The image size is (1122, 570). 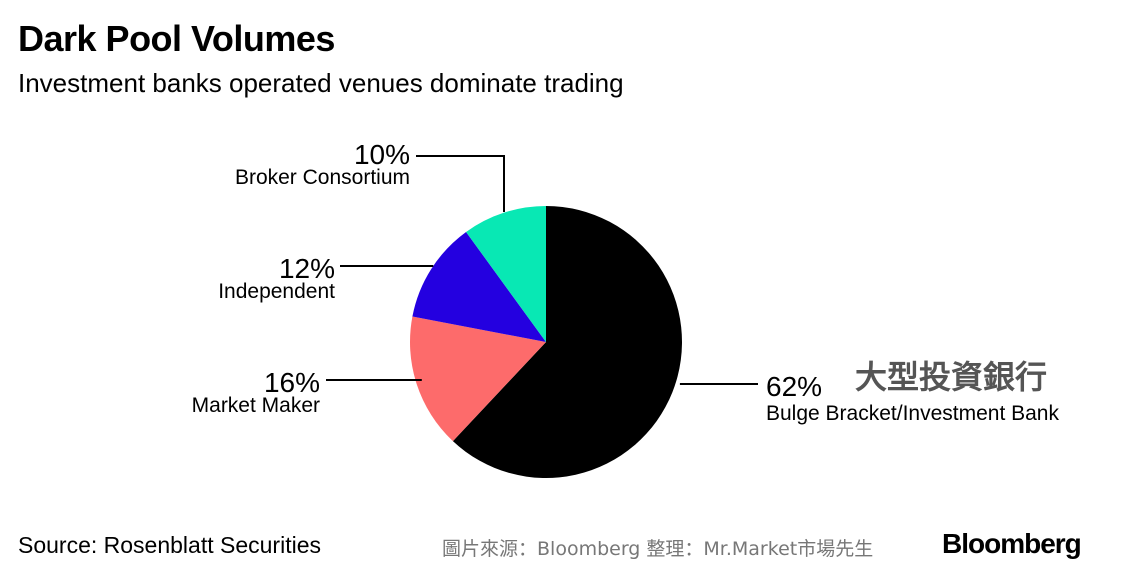 I want to click on pie-slice-bulge-bracket-investment-bank, so click(x=567, y=342).